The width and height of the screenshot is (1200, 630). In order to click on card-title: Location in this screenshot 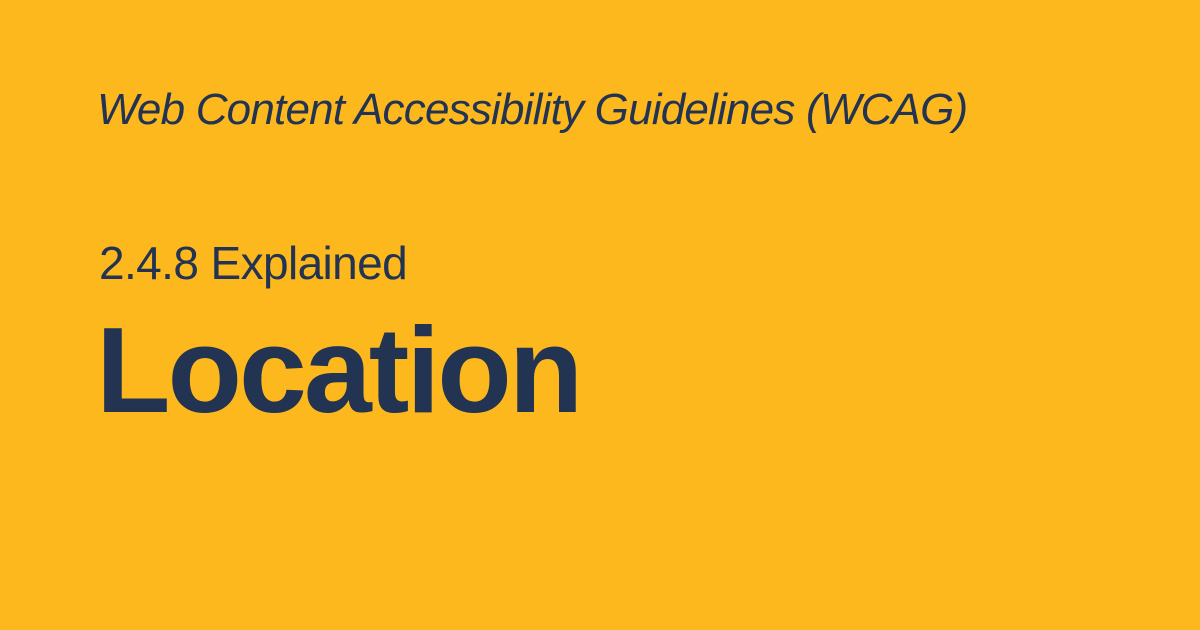, I will do `click(339, 370)`.